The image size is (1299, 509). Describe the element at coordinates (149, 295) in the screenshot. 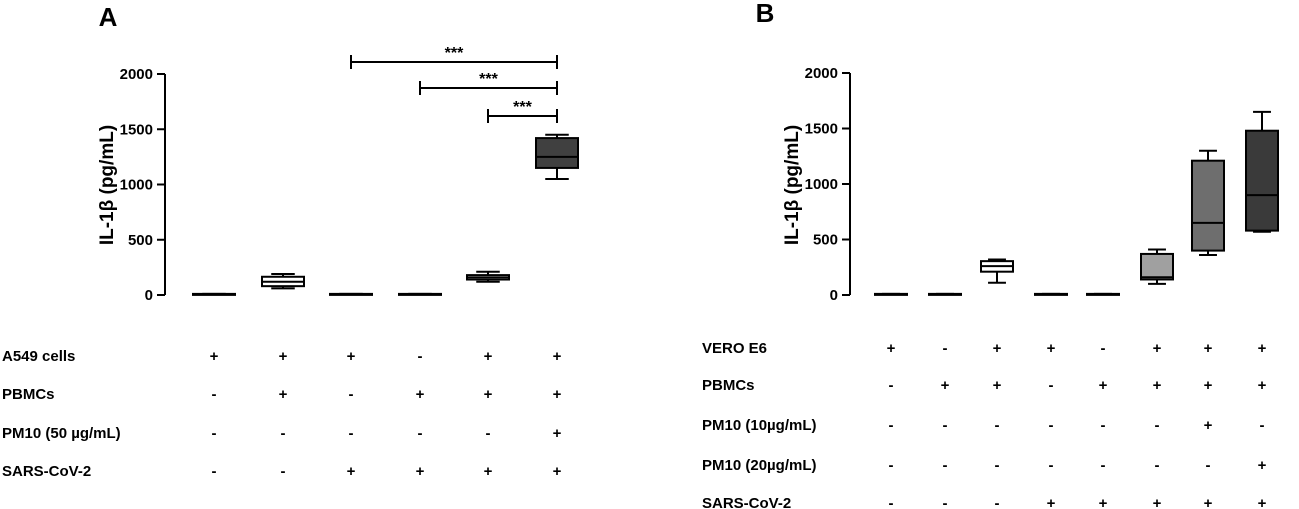

I see `panel-a-y-tick-label: 0` at that location.